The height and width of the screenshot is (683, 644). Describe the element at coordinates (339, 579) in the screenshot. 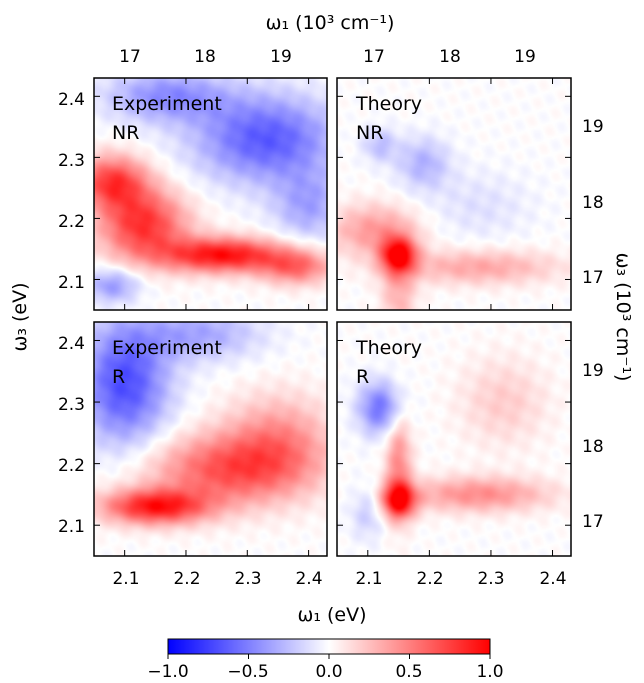

I see `bottom-tick-labels: 2.1 2.2 2.3 2.4 2.1 2.2 2.3 2.4` at that location.